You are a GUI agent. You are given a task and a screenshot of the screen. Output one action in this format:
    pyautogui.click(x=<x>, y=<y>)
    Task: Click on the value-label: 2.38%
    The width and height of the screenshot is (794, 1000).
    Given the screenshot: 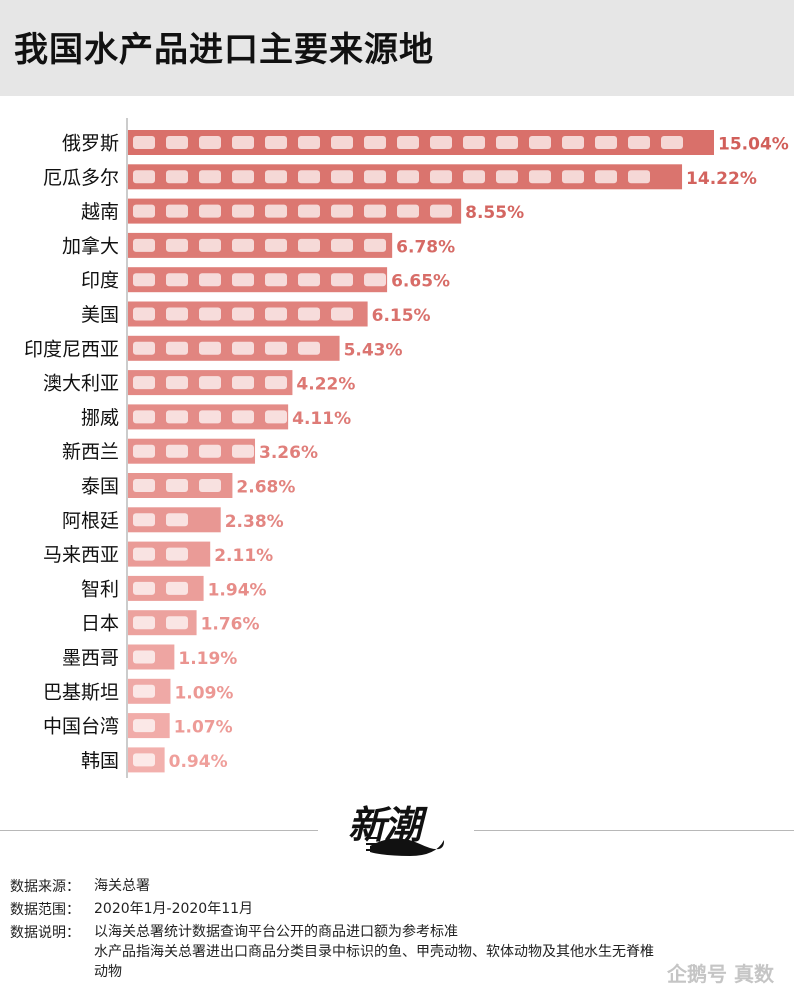 What is the action you would take?
    pyautogui.click(x=254, y=522)
    